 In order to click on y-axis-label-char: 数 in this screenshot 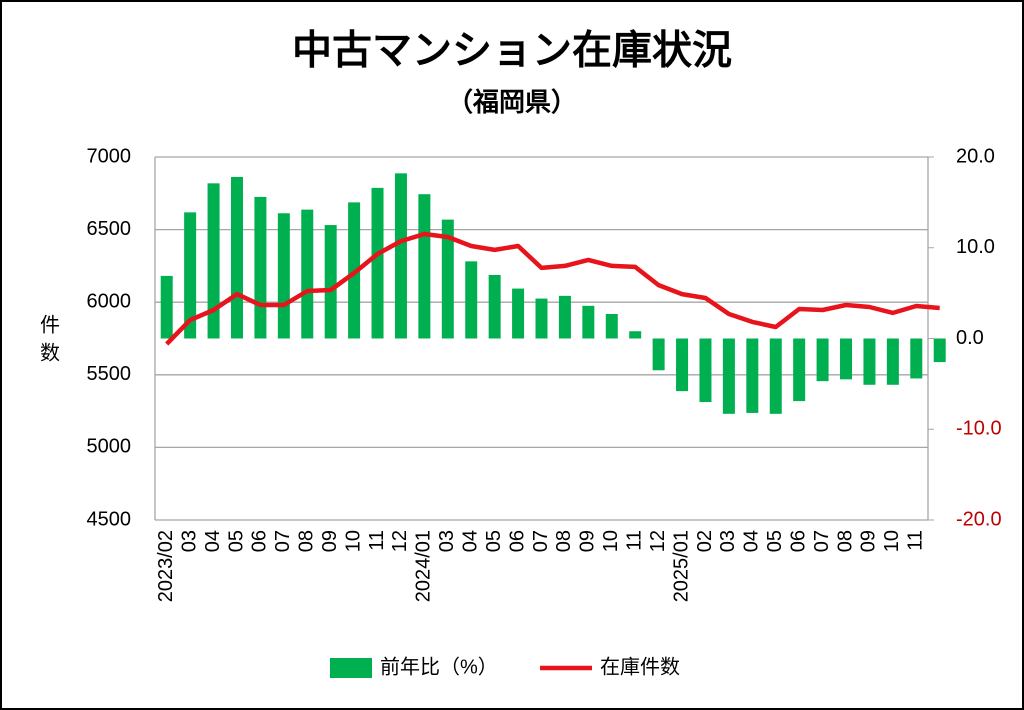, I will do `click(50, 352)`.